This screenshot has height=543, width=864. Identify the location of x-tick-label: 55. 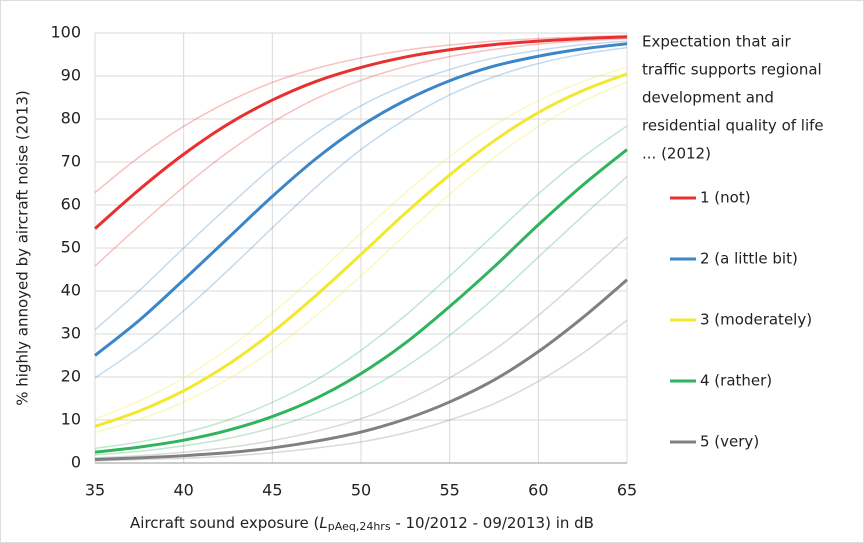
(449, 490).